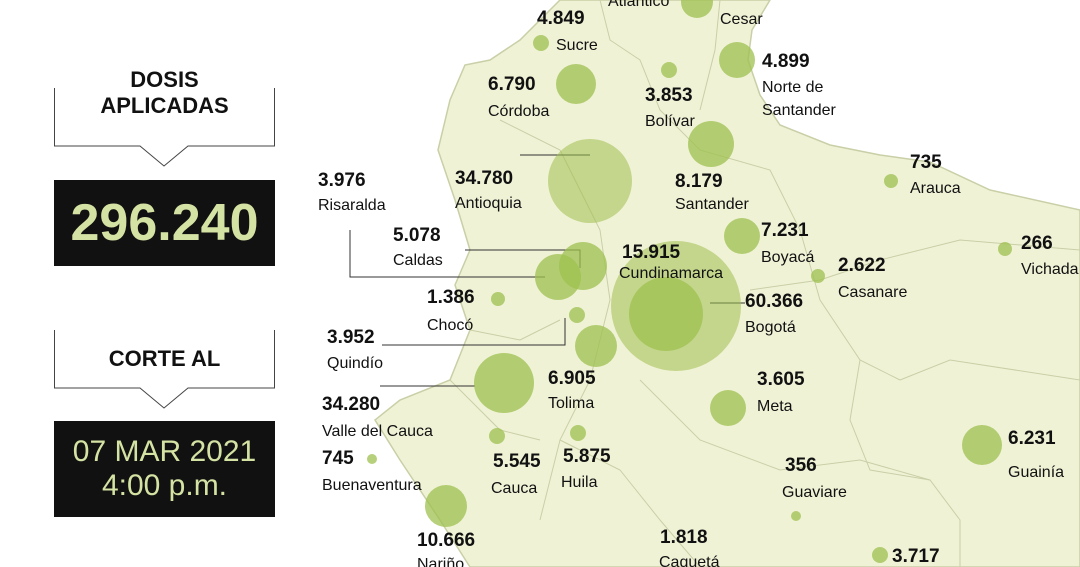  I want to click on value-label-caqueta: 1.818, so click(684, 537).